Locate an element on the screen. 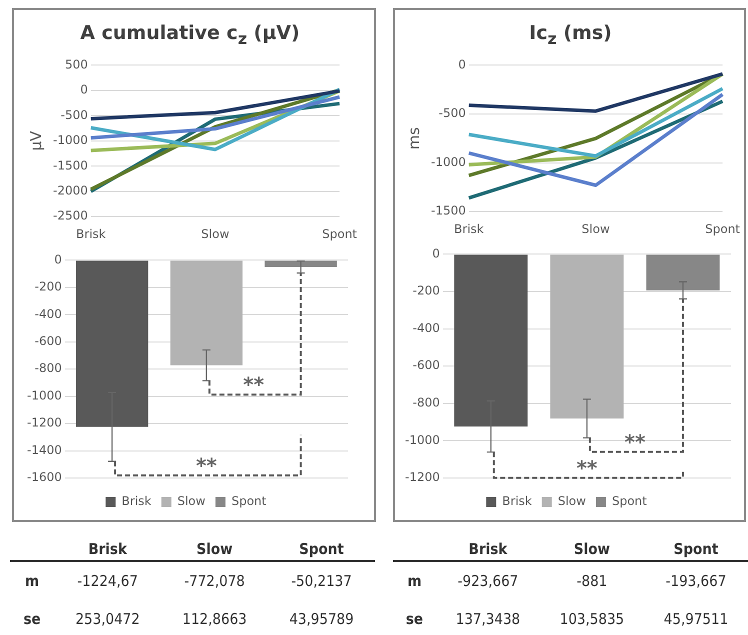  text: 45,97511 is located at coordinates (696, 619).